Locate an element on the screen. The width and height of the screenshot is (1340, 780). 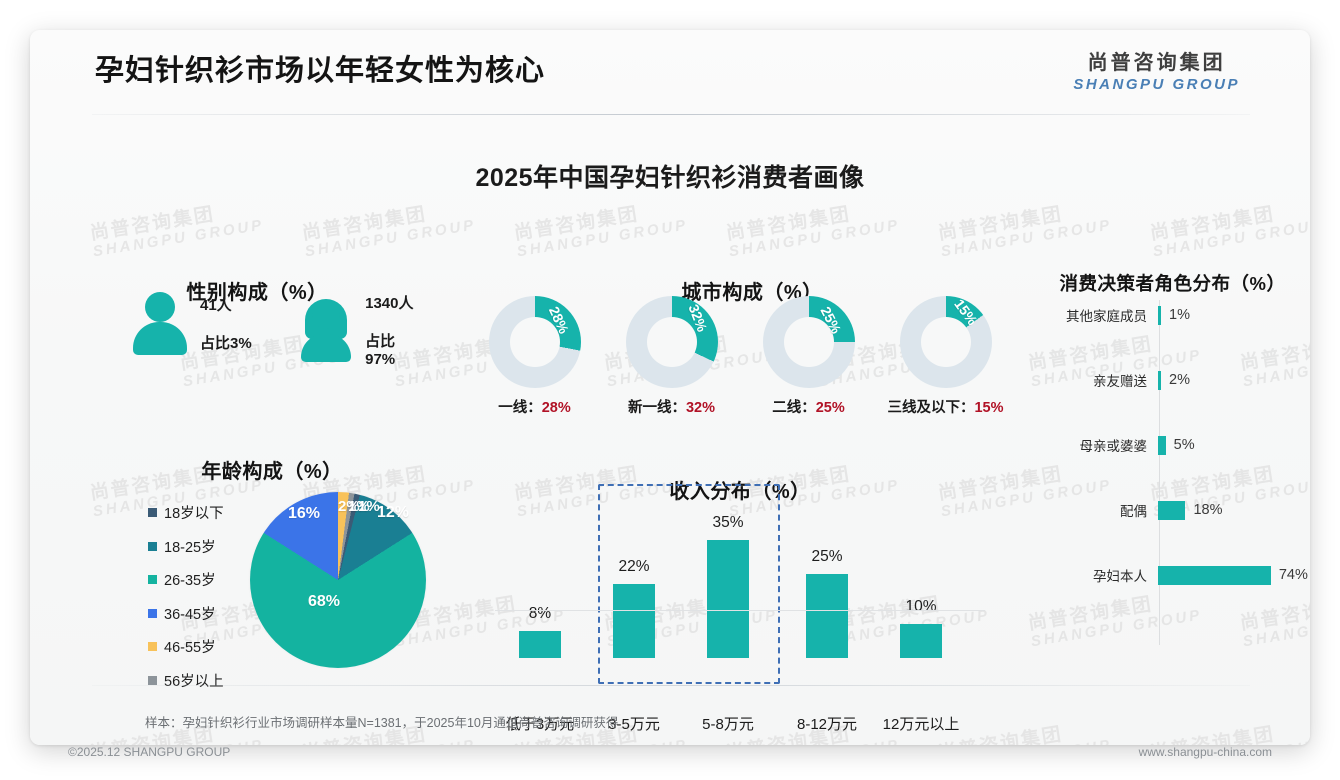
decision-section-title: 消费决策者角色分布（%） is located at coordinates (1172, 283).